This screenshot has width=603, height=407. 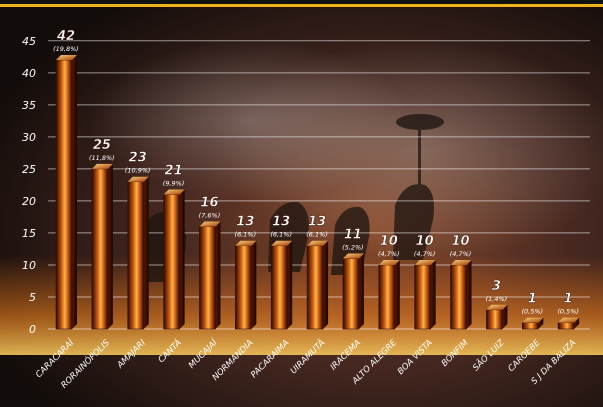 What do you see at coordinates (29, 169) in the screenshot?
I see `y-tick-label: 25` at bounding box center [29, 169].